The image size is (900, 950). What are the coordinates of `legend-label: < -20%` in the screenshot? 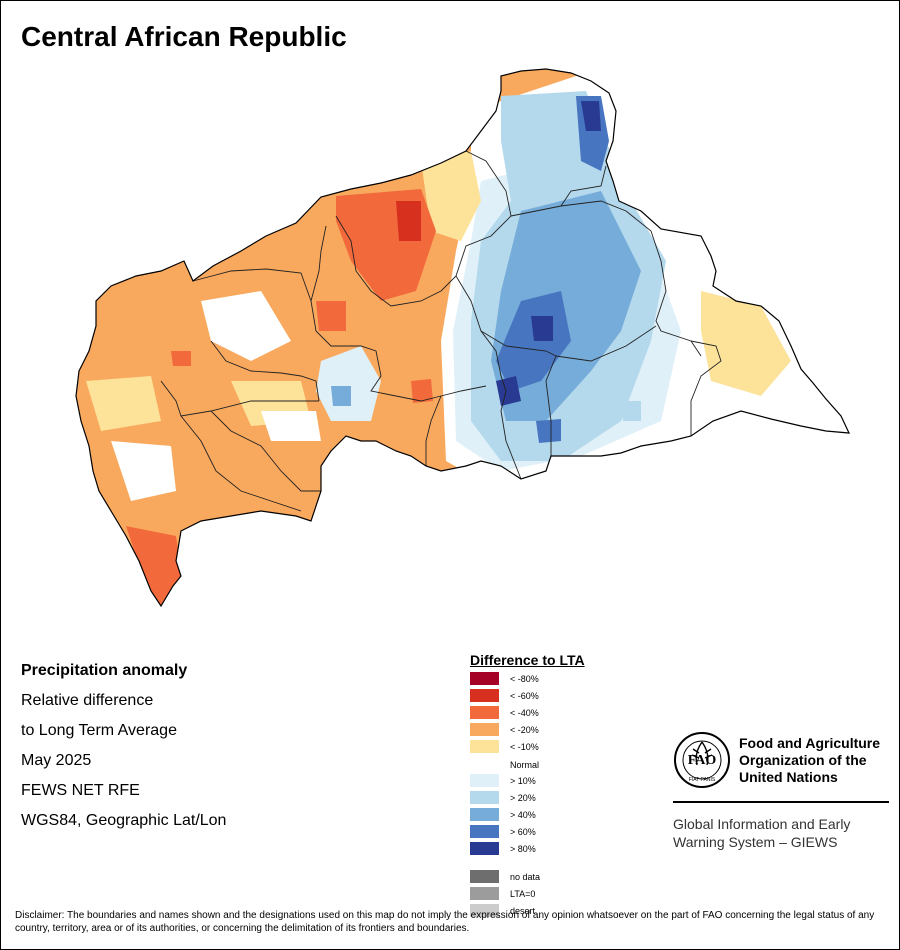 It's located at (524, 729).